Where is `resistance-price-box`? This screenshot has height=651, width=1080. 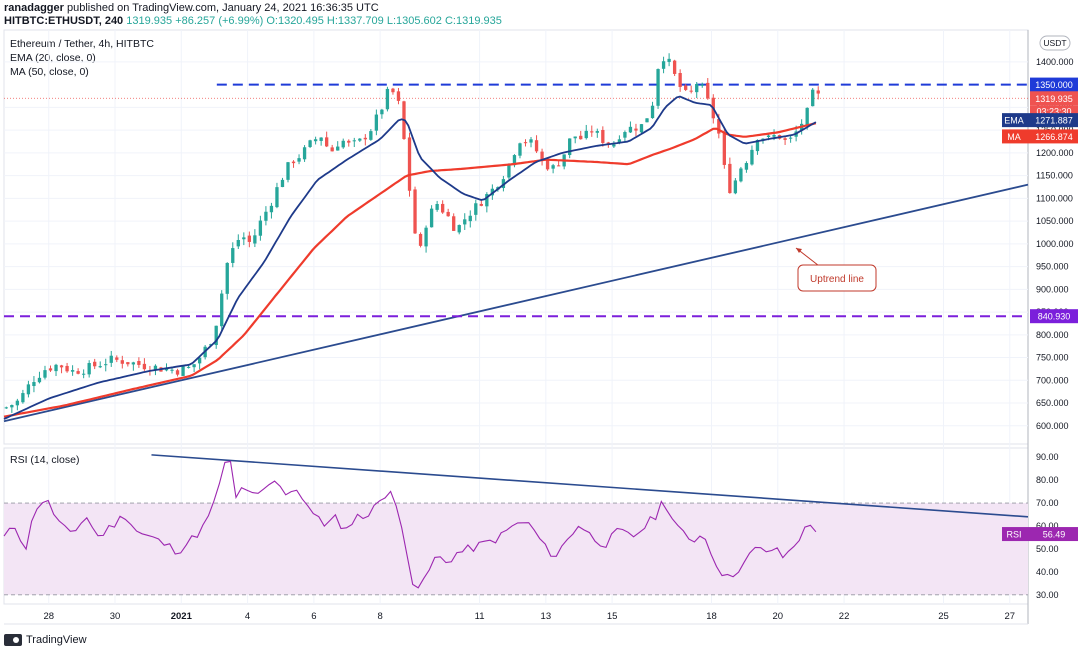
resistance-price-box is located at coordinates (1054, 84).